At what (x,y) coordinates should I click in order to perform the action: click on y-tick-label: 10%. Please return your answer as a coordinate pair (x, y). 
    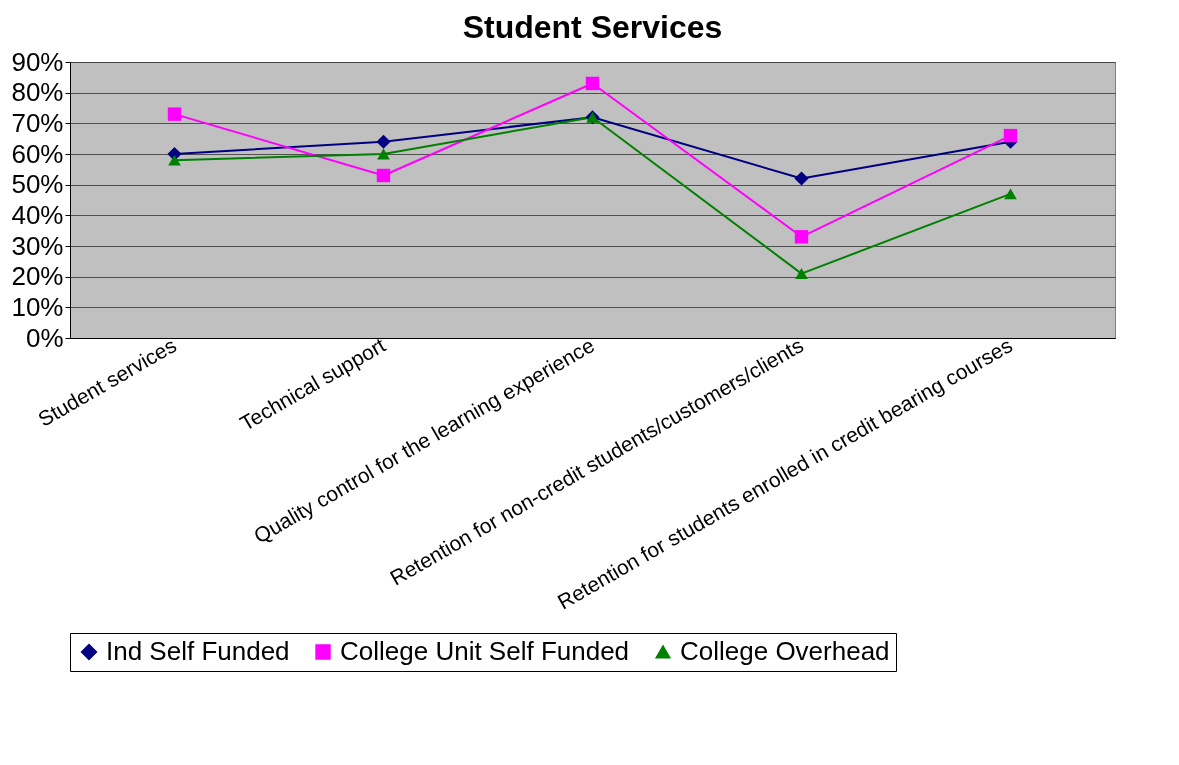
    Looking at the image, I should click on (37, 306).